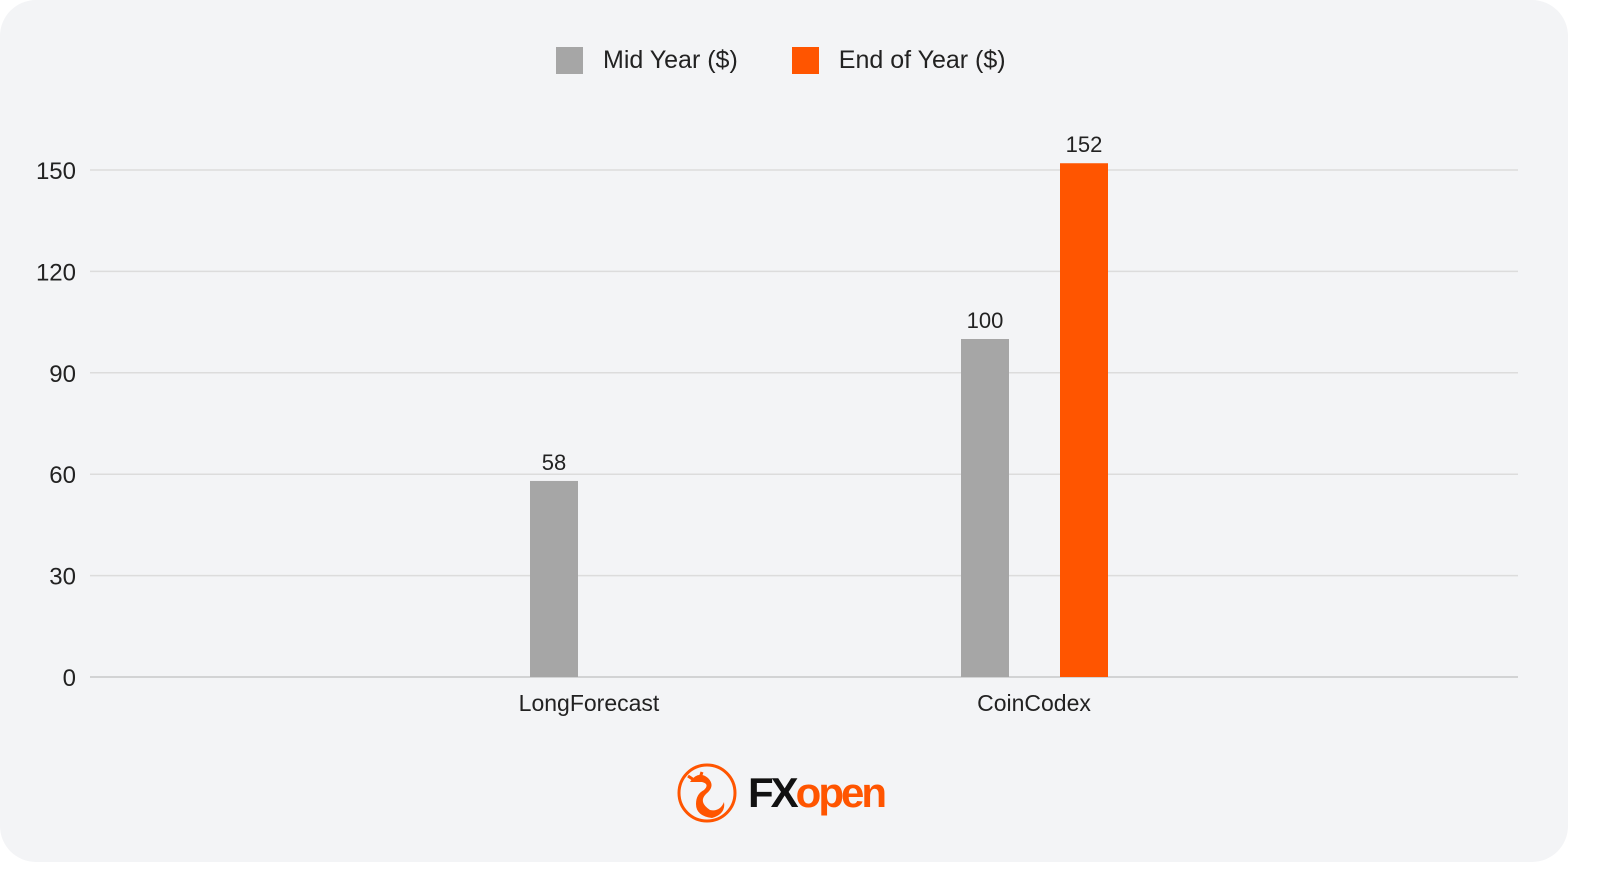 This screenshot has height=879, width=1600. What do you see at coordinates (56, 171) in the screenshot?
I see `y-tick-label: 150` at bounding box center [56, 171].